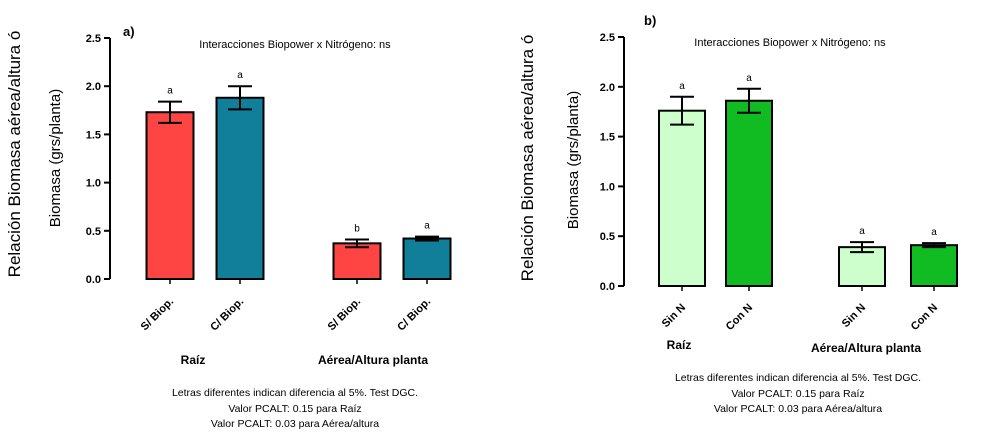 This screenshot has width=1003, height=435. What do you see at coordinates (129, 31) in the screenshot?
I see `panel-label: a)` at bounding box center [129, 31].